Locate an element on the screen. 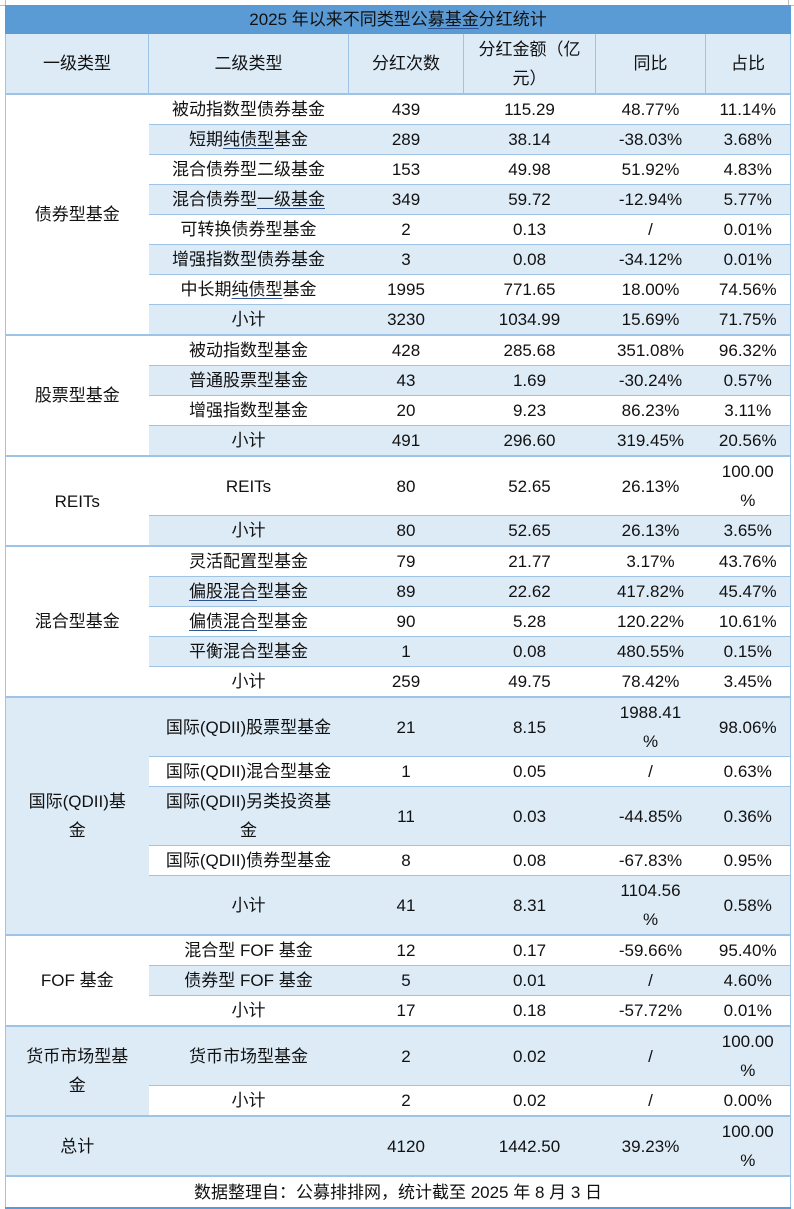  table-row: REITs REITs 80 52.65 26.13% 100.00% is located at coordinates (398, 500).